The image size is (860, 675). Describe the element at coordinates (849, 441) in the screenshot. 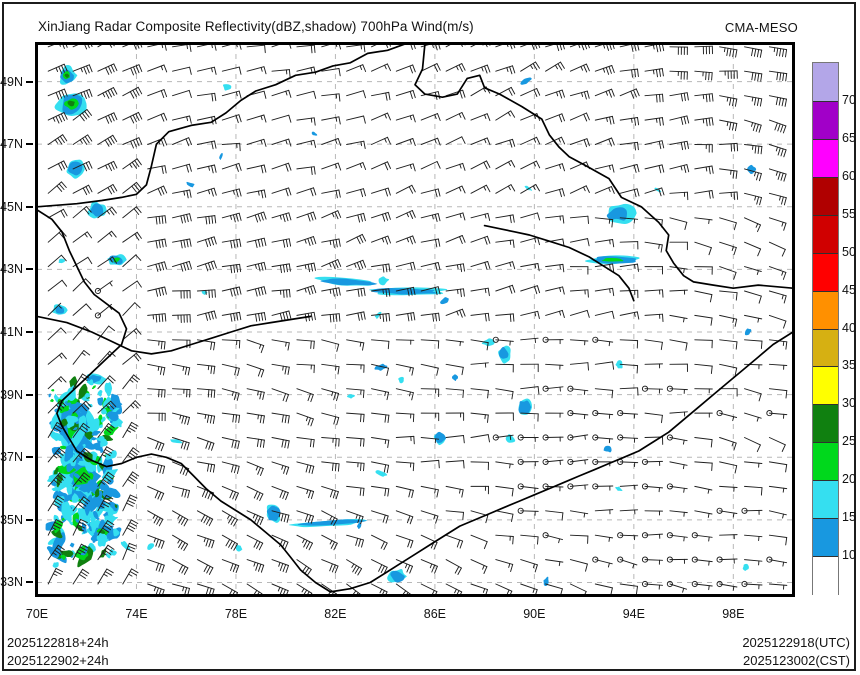

I see `colorbar-tick-label: 25` at that location.